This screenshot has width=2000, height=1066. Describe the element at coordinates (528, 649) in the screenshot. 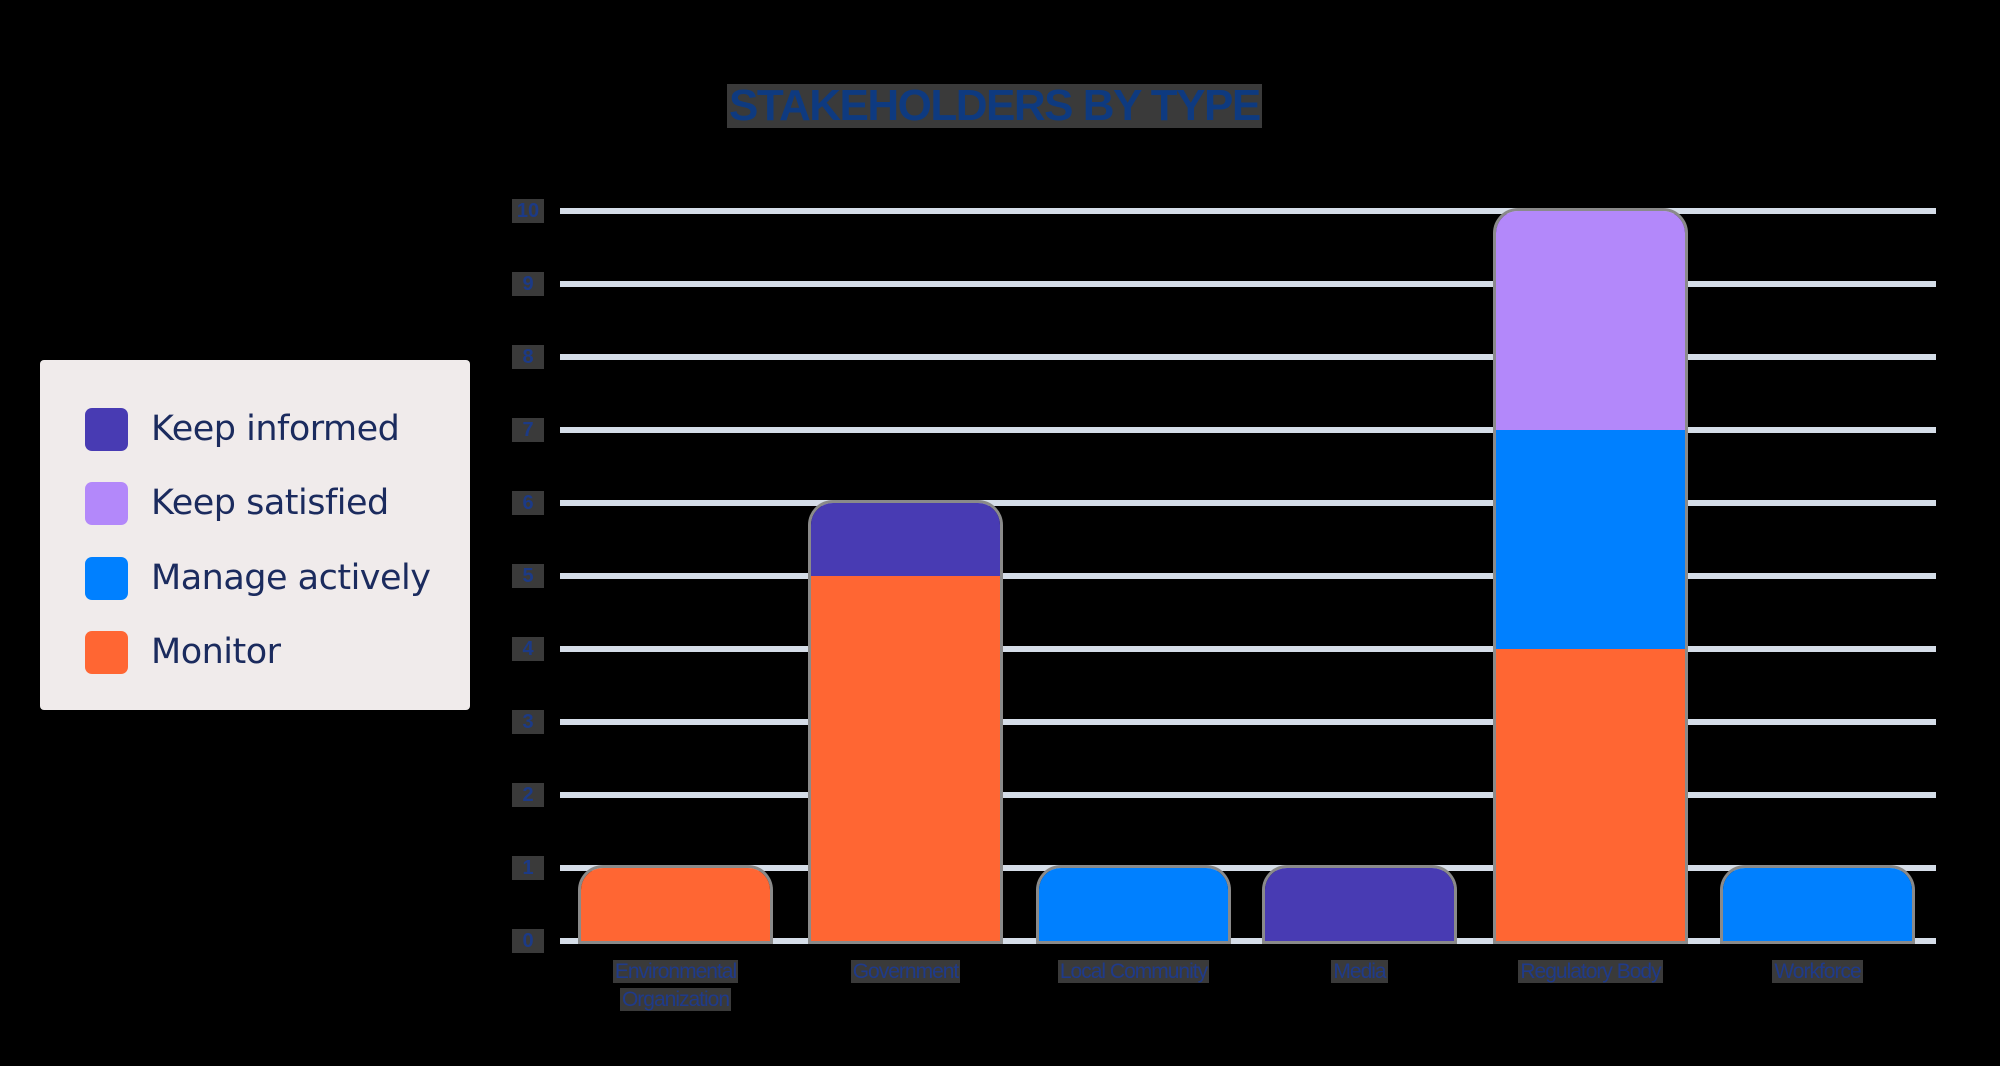

I see `y-tick-label: 4` at that location.